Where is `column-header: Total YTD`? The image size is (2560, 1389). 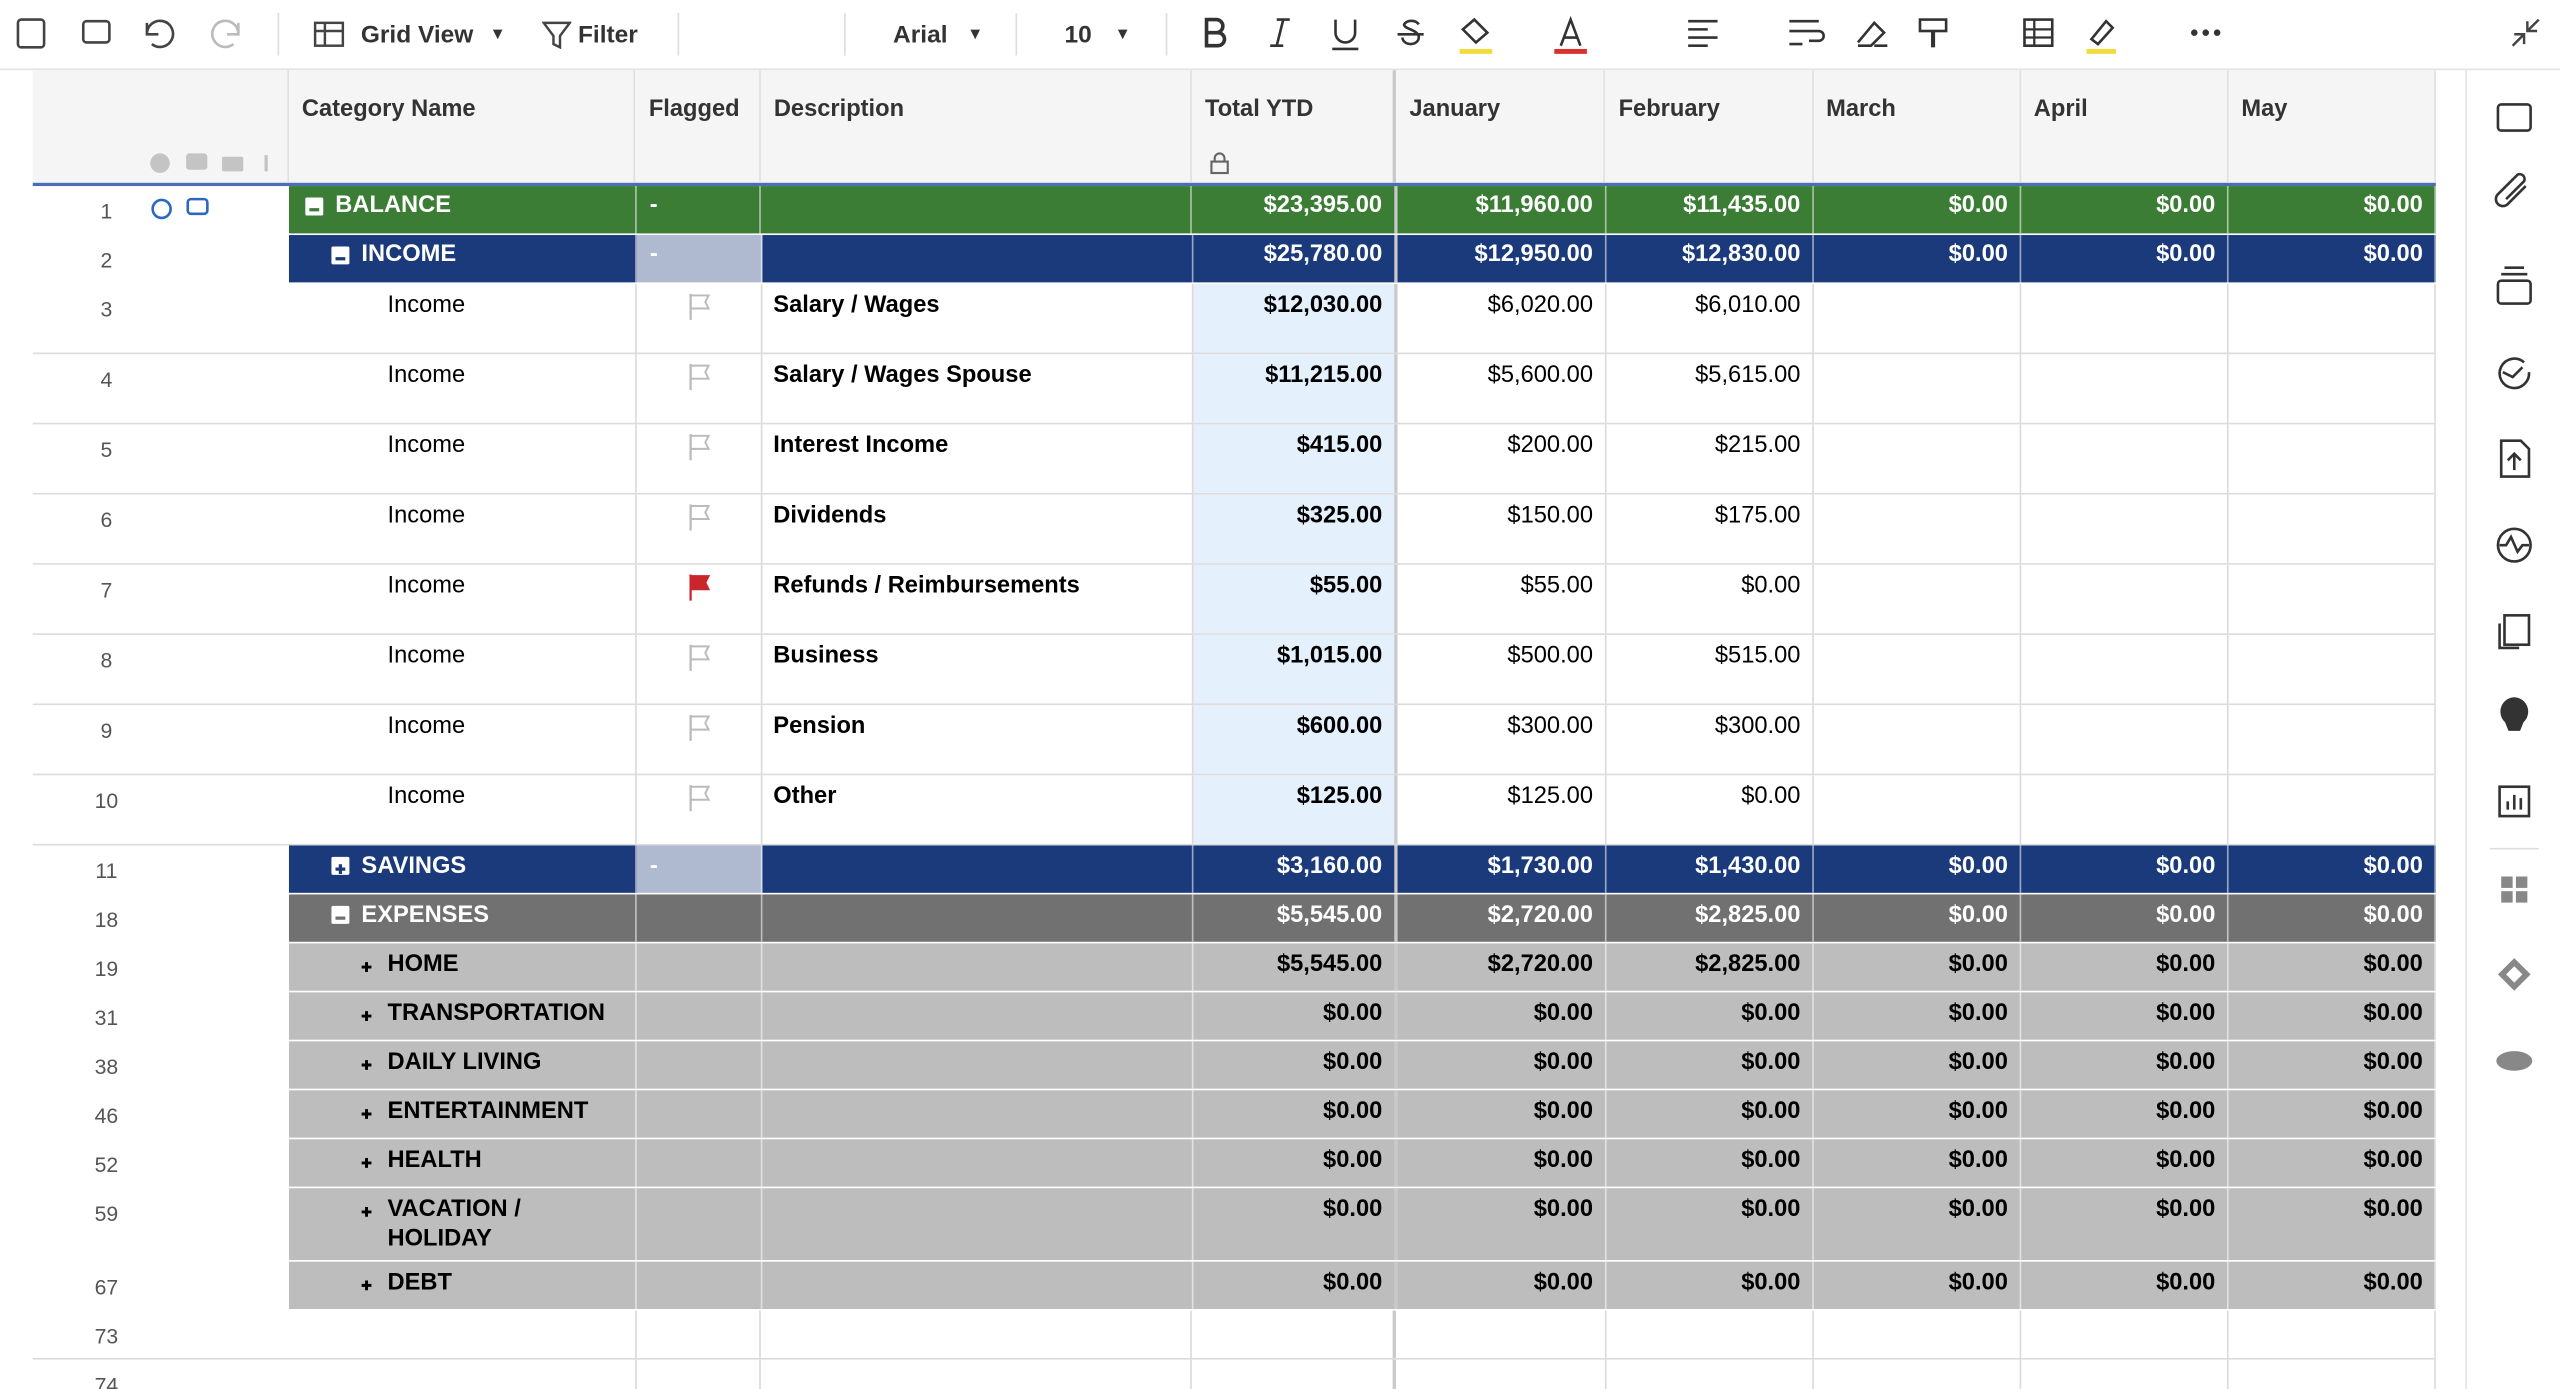
column-header: Total YTD is located at coordinates (1294, 126).